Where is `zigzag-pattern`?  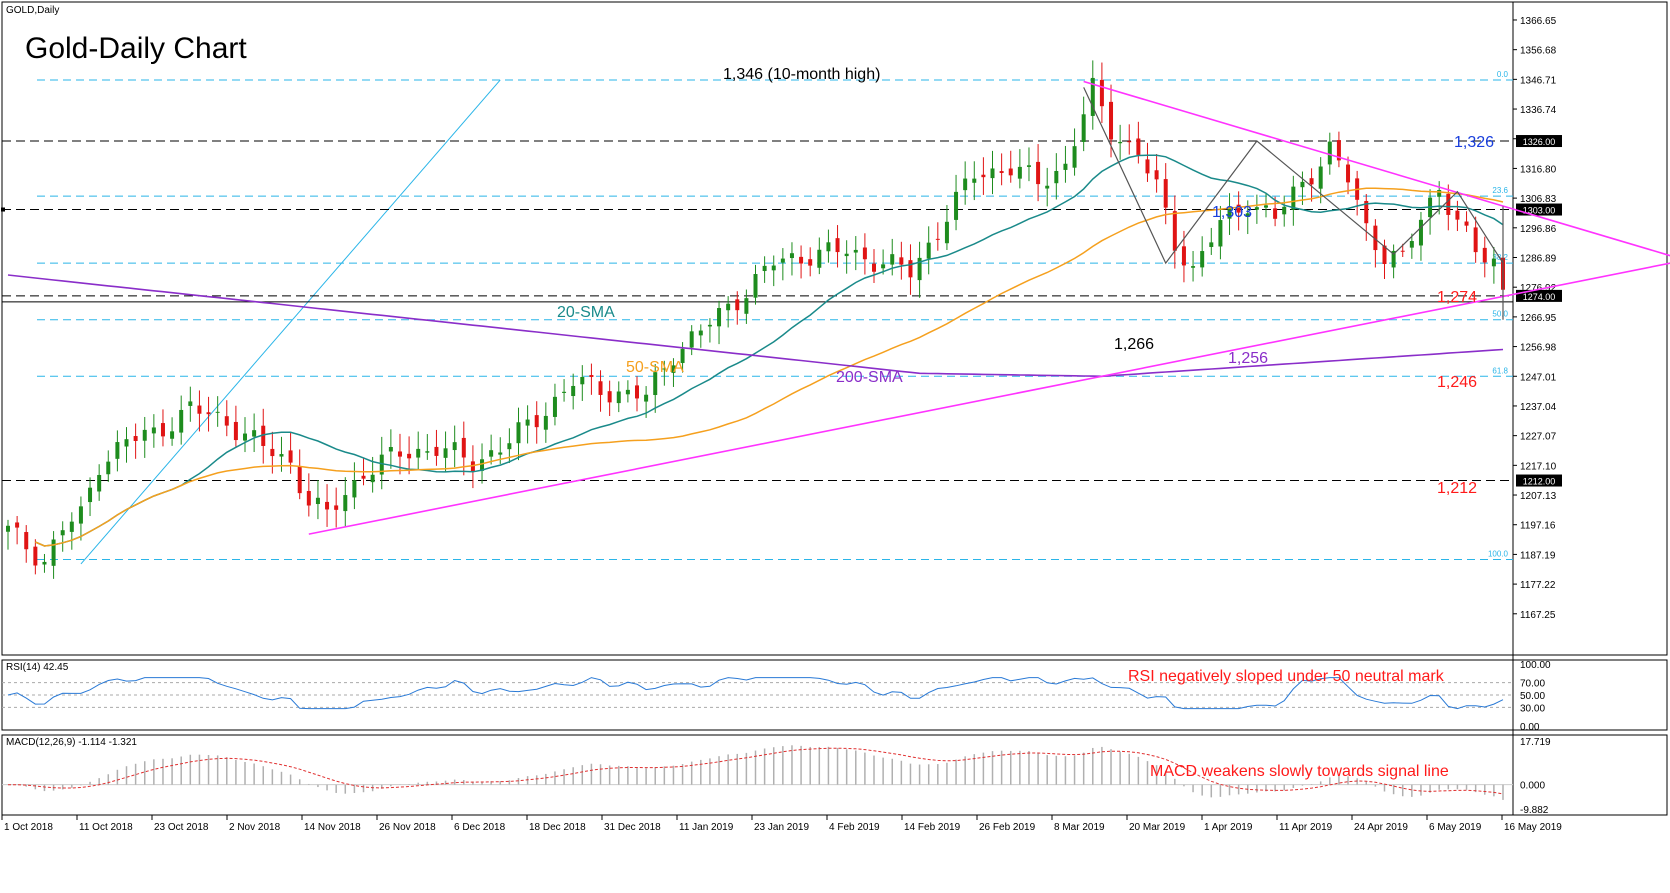 zigzag-pattern is located at coordinates (1293, 203).